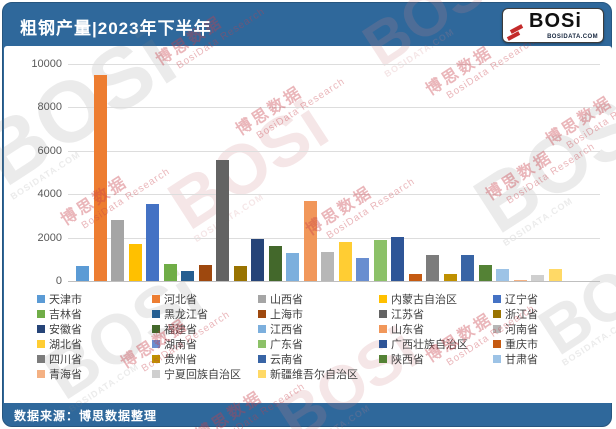  I want to click on legend-item: 重庆市, so click(515, 345).